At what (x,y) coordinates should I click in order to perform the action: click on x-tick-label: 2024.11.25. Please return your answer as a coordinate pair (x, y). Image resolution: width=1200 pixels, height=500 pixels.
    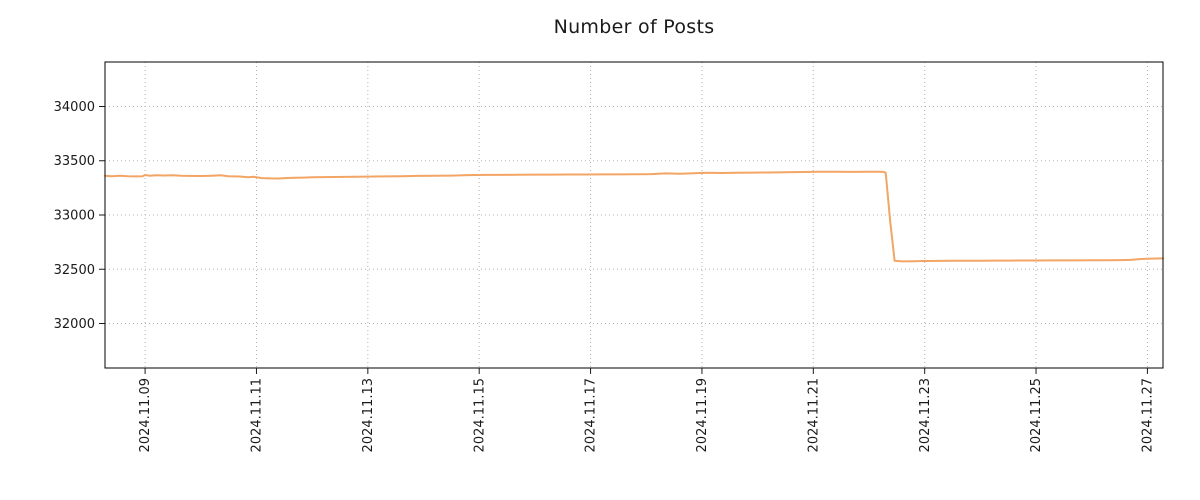
    Looking at the image, I should click on (1036, 415).